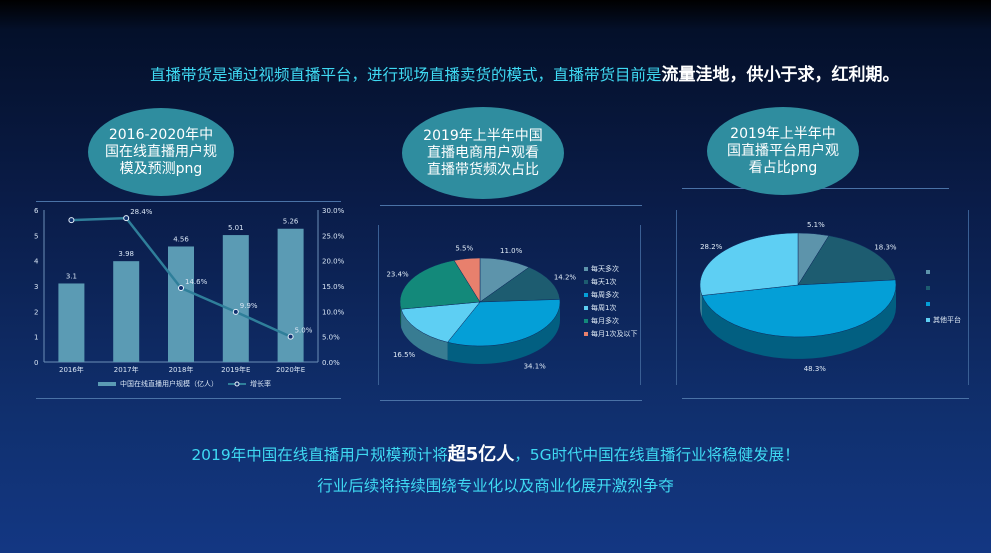 The image size is (991, 553). I want to click on legend-bar-label: 中国在线直播用户规模（亿人）, so click(169, 383).